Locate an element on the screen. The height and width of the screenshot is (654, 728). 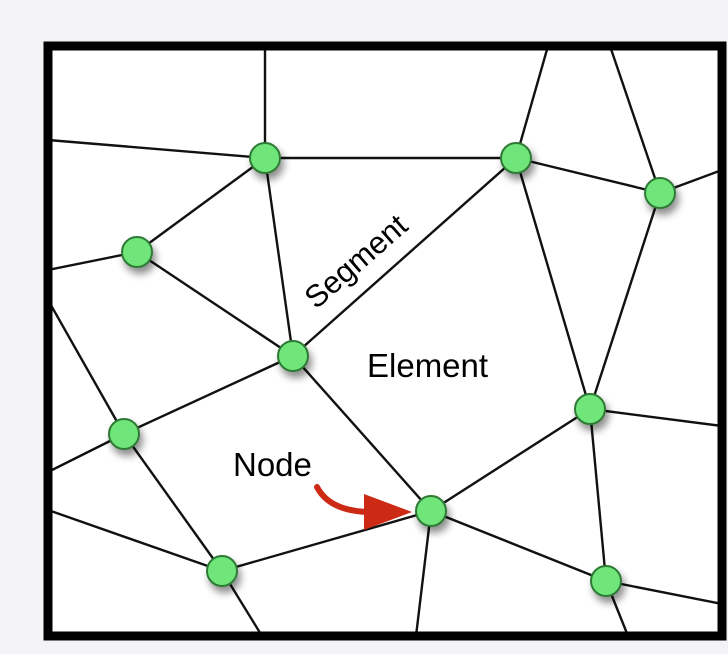
node-label: Node is located at coordinates (272, 464).